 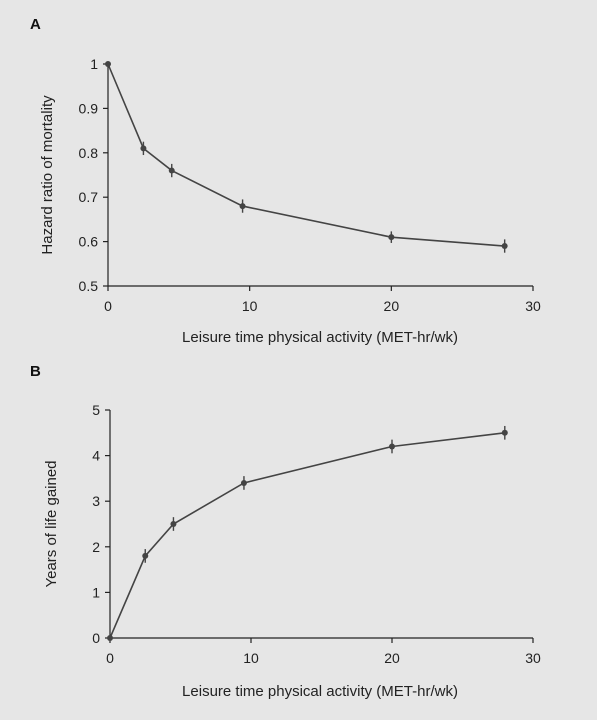 I want to click on panel-a-letter: A, so click(x=35, y=24).